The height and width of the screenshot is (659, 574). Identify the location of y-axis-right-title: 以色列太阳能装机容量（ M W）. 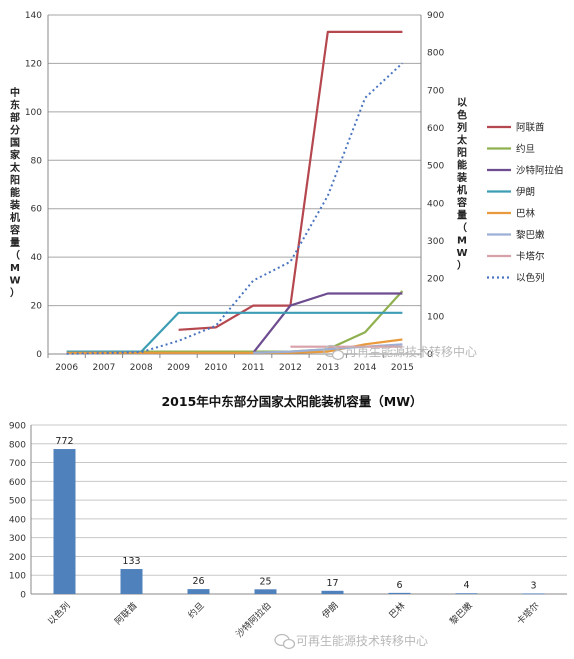
(462, 184).